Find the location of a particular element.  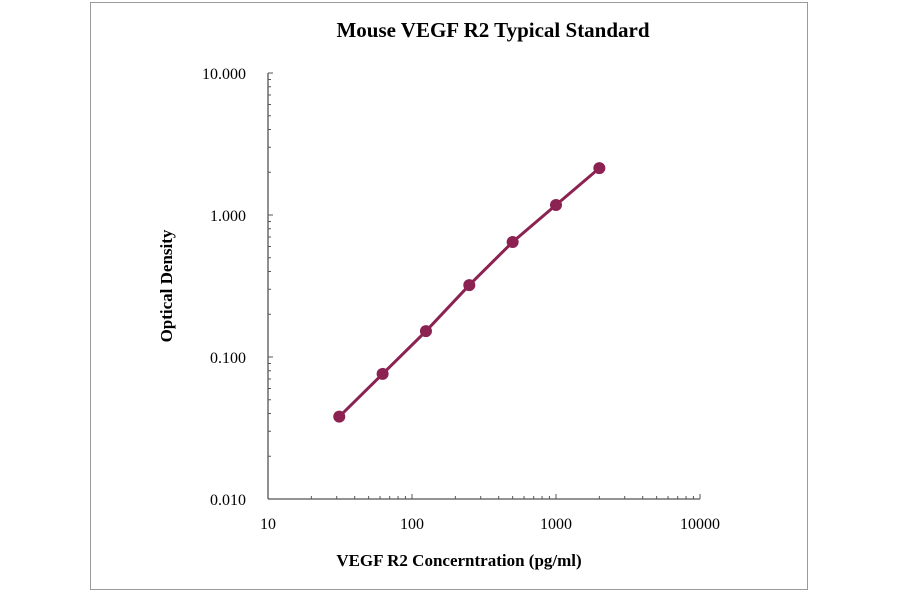

x-tick-label: 1000 is located at coordinates (556, 524).